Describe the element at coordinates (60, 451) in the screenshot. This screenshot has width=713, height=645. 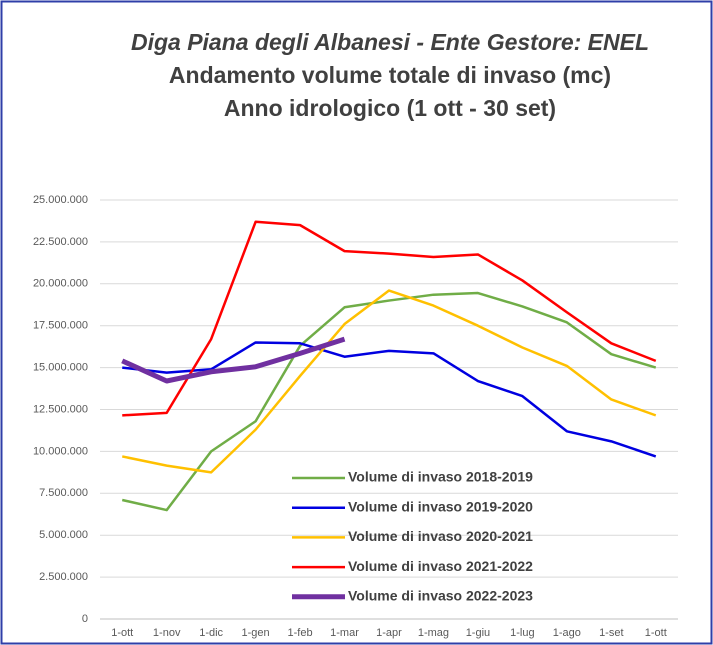
I see `y-tick-label: 10.000.000` at that location.